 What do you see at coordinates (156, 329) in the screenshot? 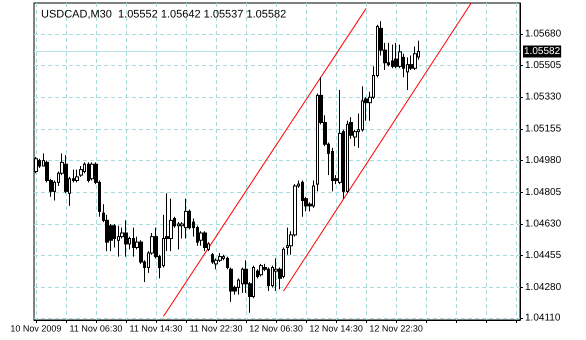
I see `x-tick-label: 11 Nov 14:30` at bounding box center [156, 329].